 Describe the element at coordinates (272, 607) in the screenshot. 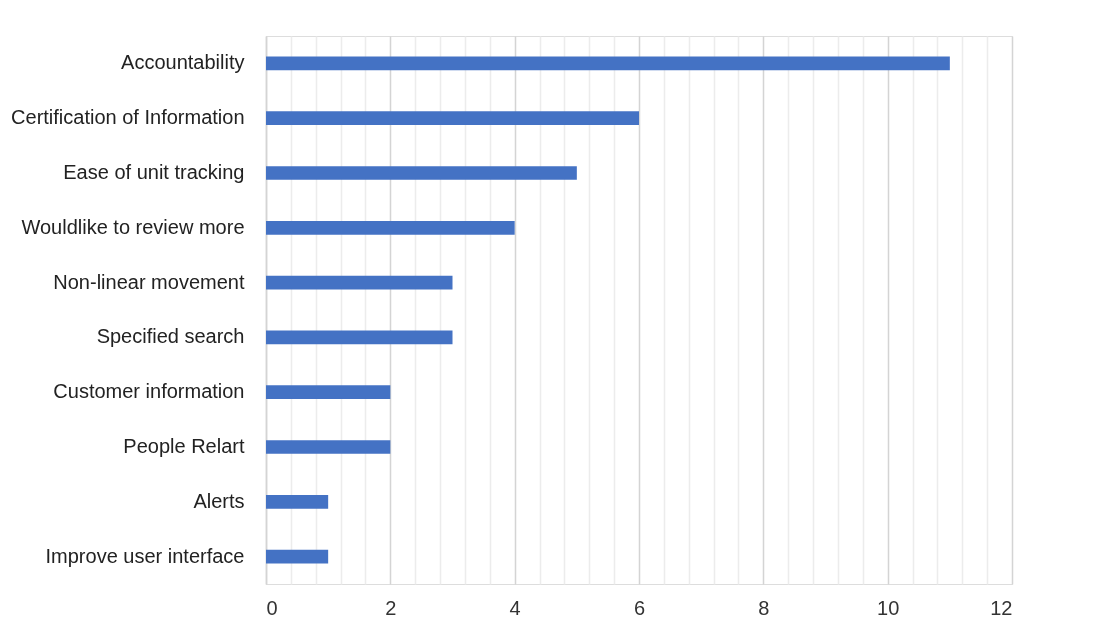

I see `x-tick-label: 0` at that location.